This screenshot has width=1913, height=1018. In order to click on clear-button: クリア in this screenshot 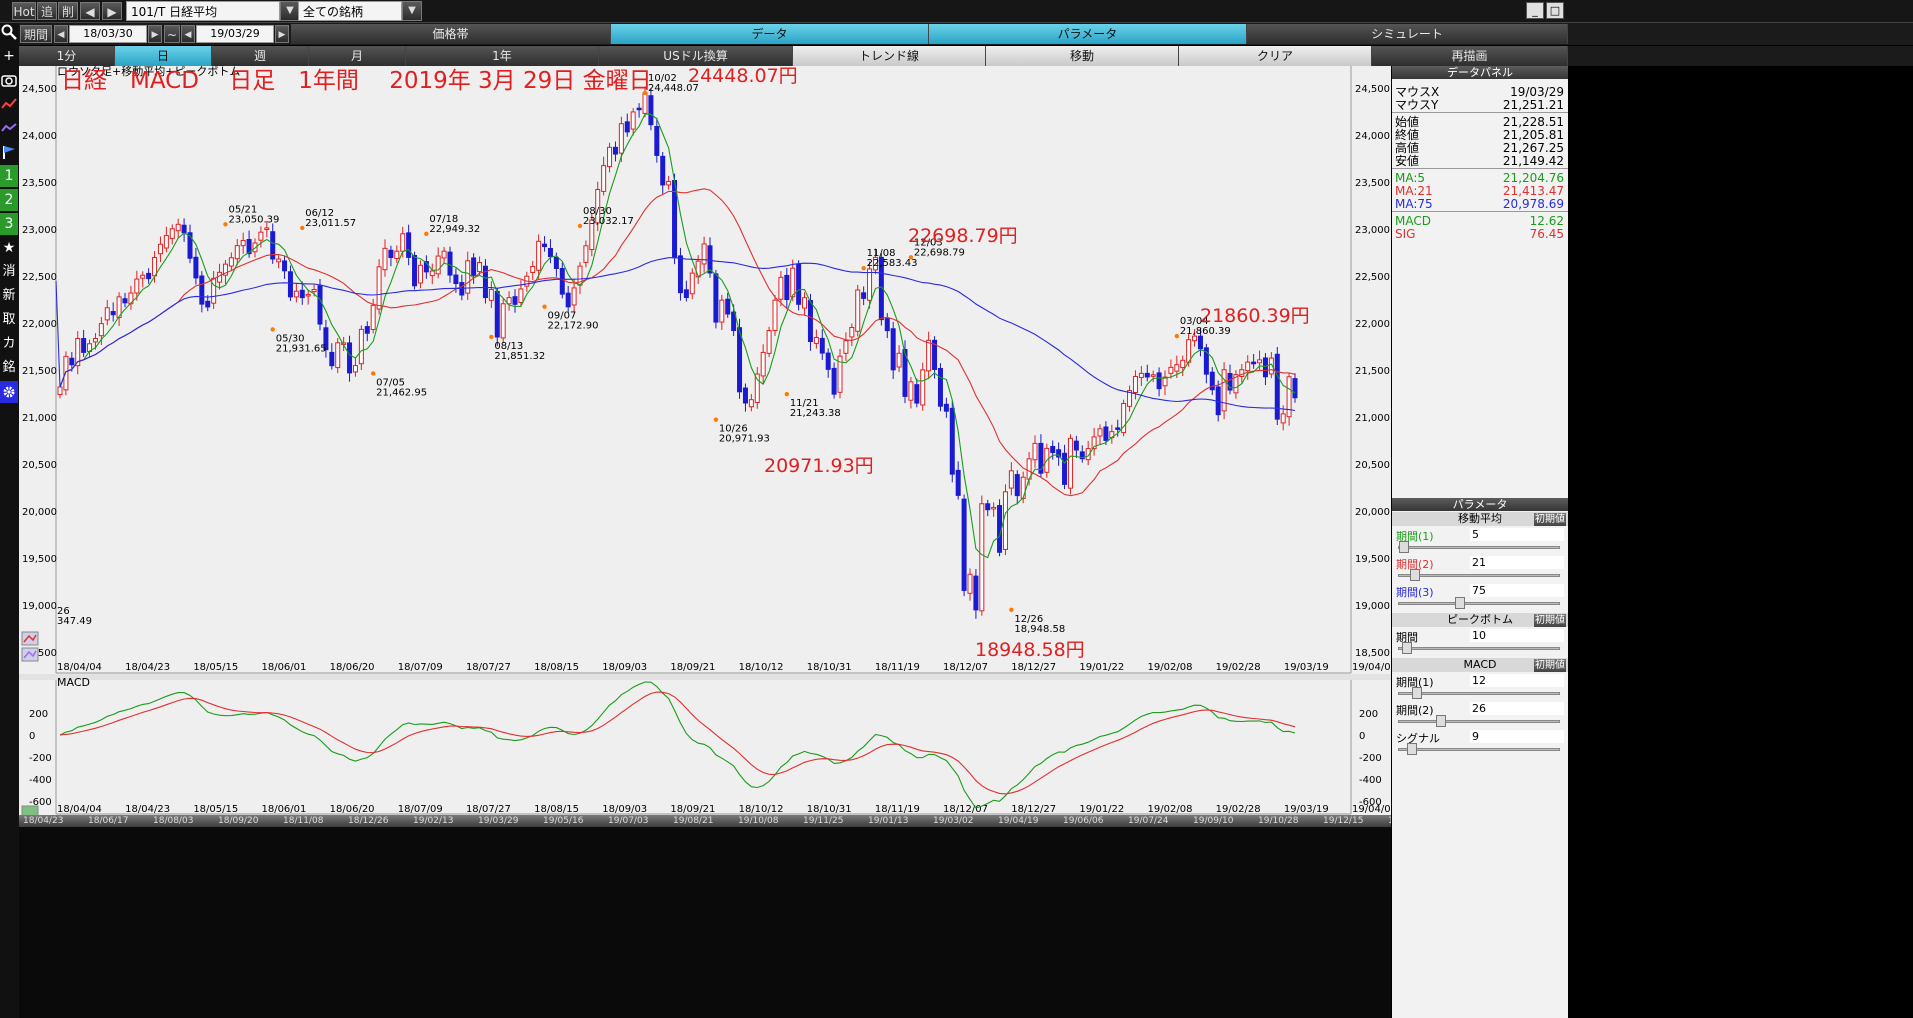, I will do `click(1275, 56)`.